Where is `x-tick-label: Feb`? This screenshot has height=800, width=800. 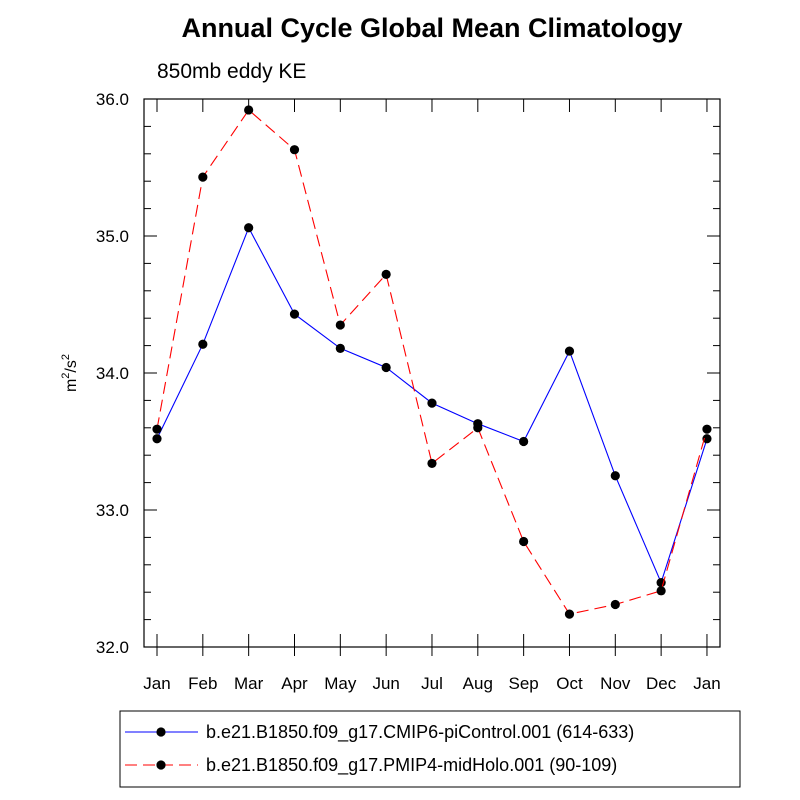
x-tick-label: Feb is located at coordinates (202, 683).